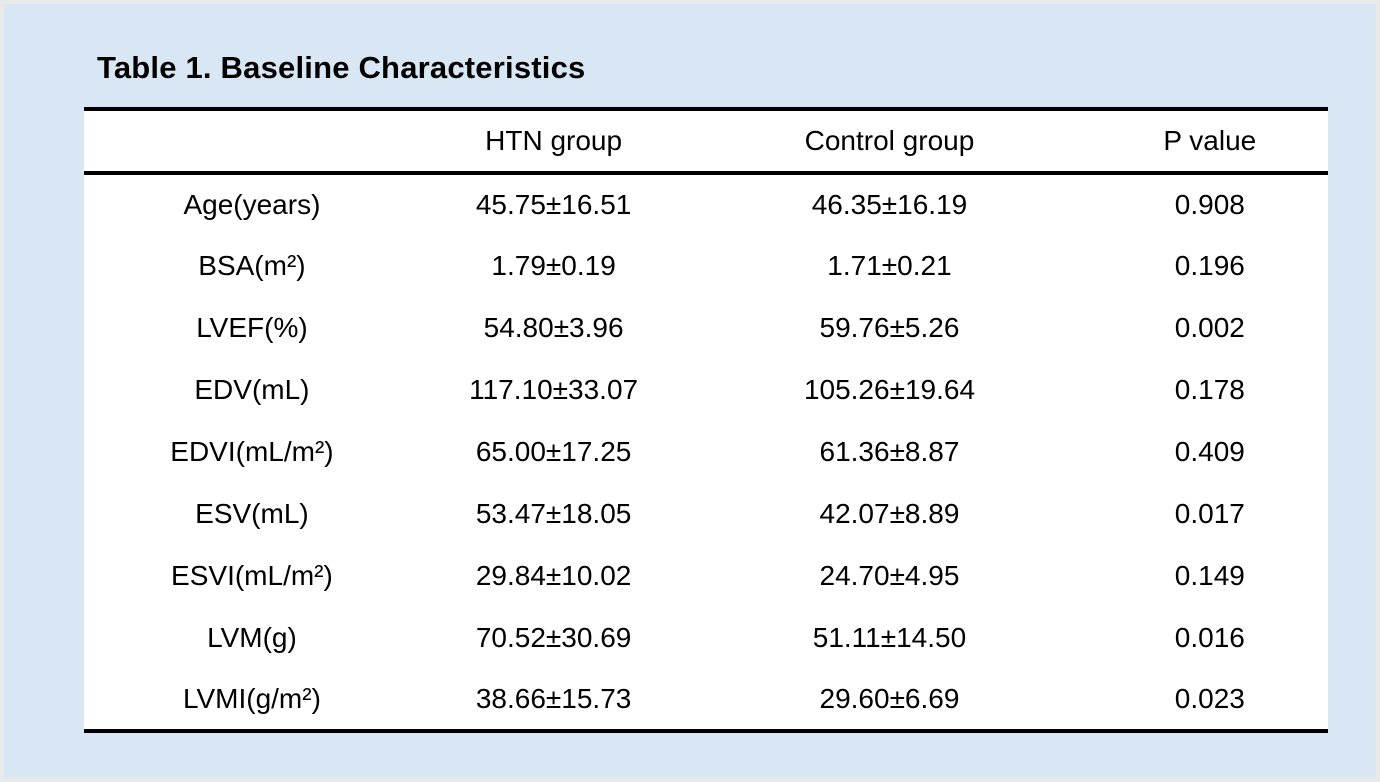  Describe the element at coordinates (252, 451) in the screenshot. I see `row-label: EDVI(mL/m²)` at that location.